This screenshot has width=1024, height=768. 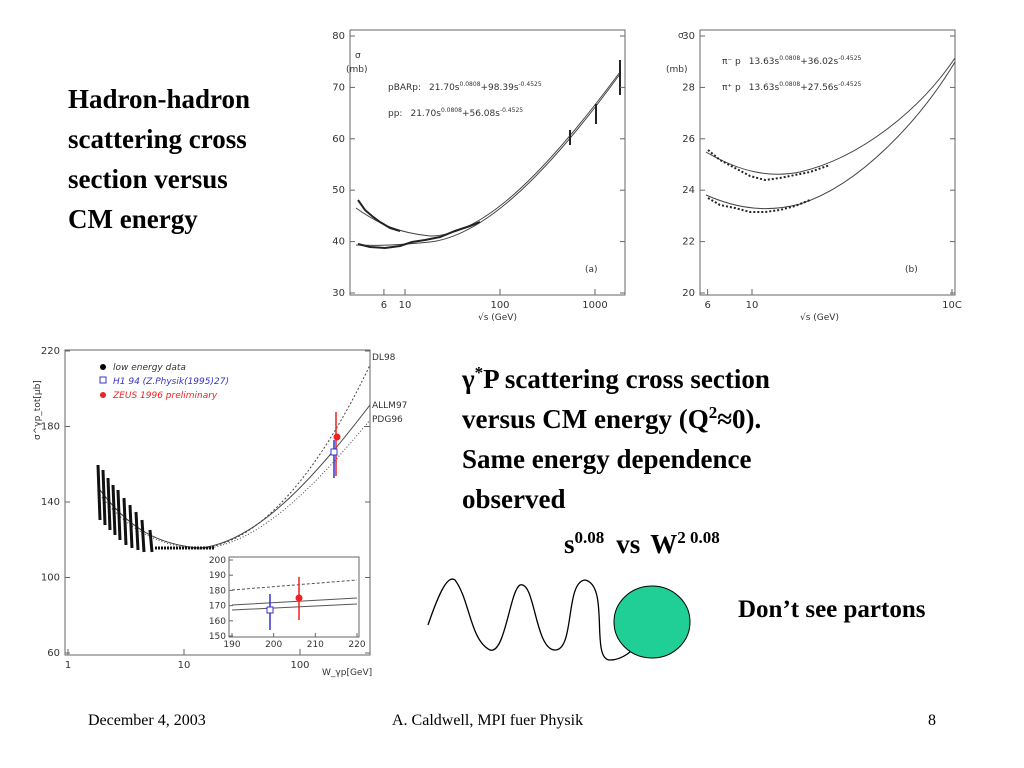 I want to click on formula: π⁺ p 13.63s0.0808+27.56s-0.4525, so click(x=792, y=87).